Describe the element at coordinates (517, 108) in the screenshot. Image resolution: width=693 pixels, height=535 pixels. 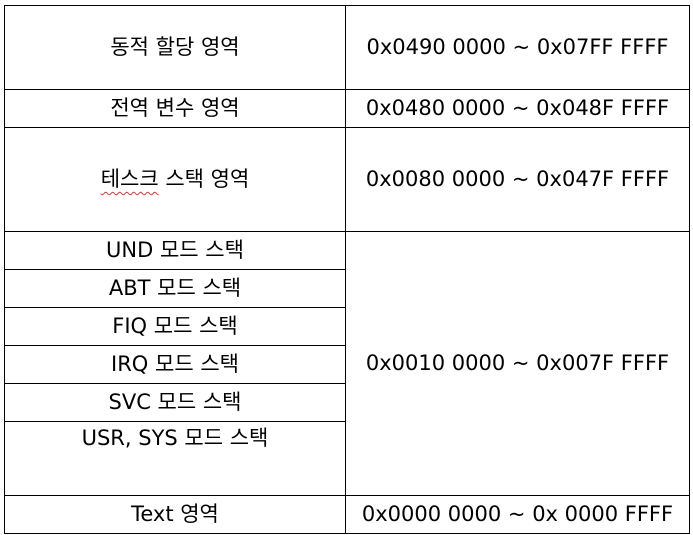
I see `range-global-vars: 0x0480 0000 ~ 0x048F FFFF` at that location.